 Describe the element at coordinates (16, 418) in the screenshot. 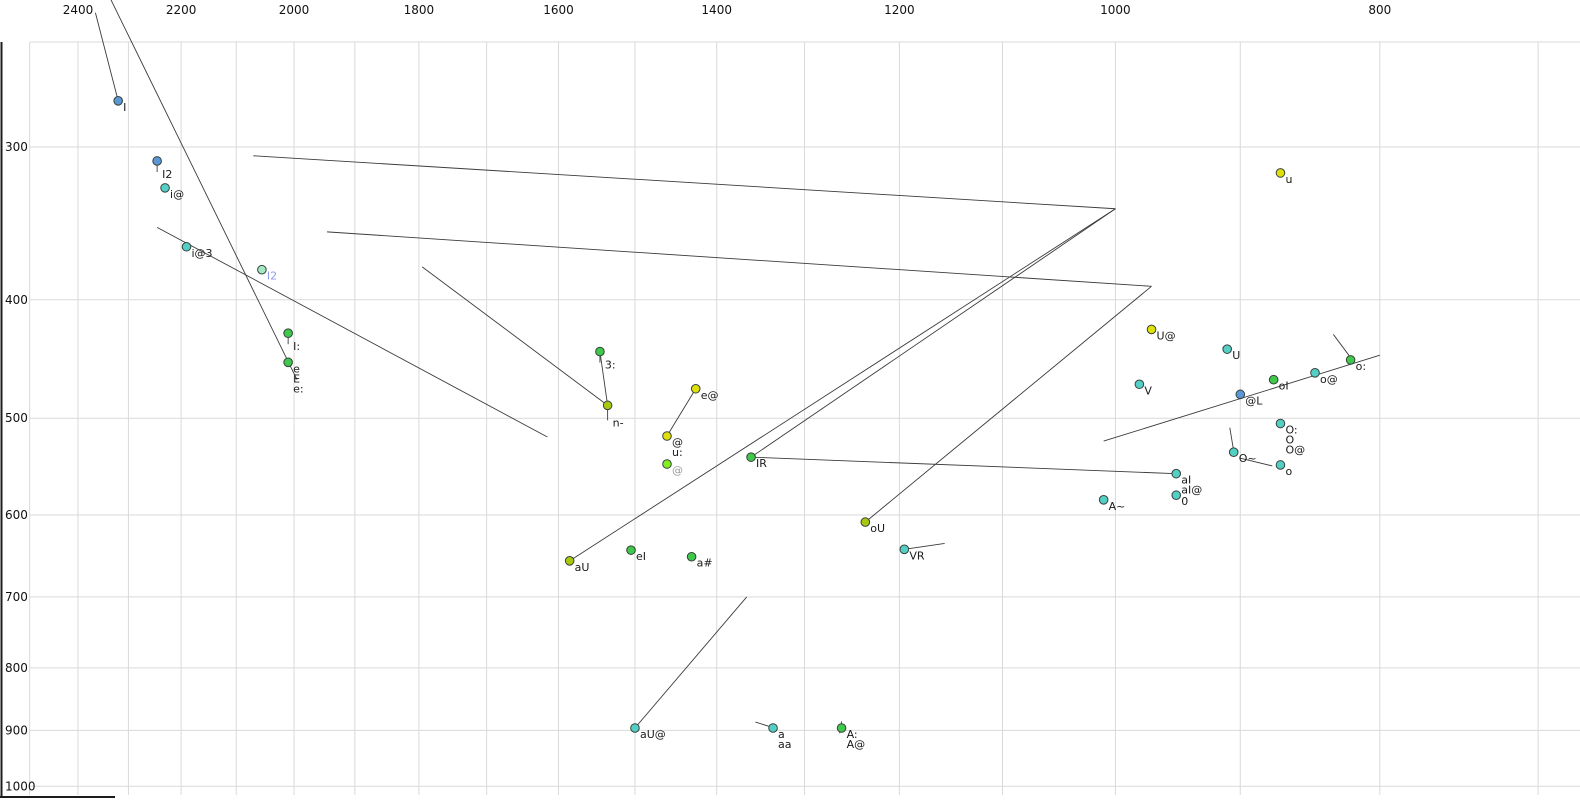

I see `y-axis-tick-label: 500` at that location.